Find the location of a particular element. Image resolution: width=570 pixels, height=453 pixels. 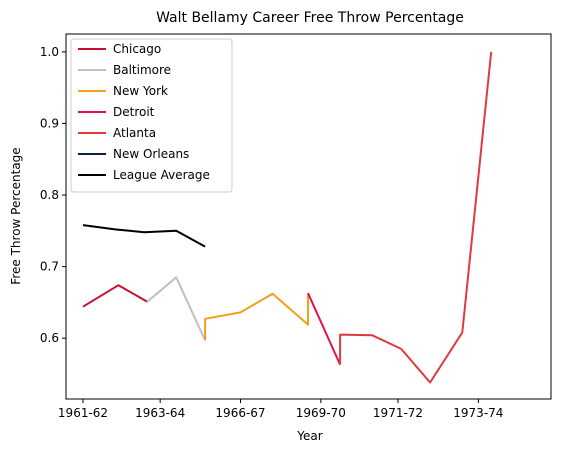

x-tick-label: 1969-70 is located at coordinates (321, 413).